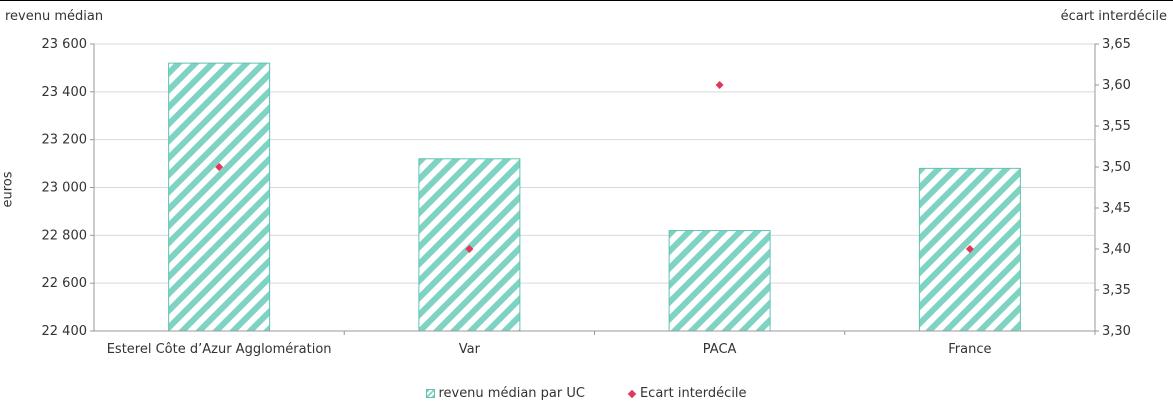 This screenshot has height=405, width=1173. Describe the element at coordinates (65, 44) in the screenshot. I see `left-tick-label: 23 600` at that location.